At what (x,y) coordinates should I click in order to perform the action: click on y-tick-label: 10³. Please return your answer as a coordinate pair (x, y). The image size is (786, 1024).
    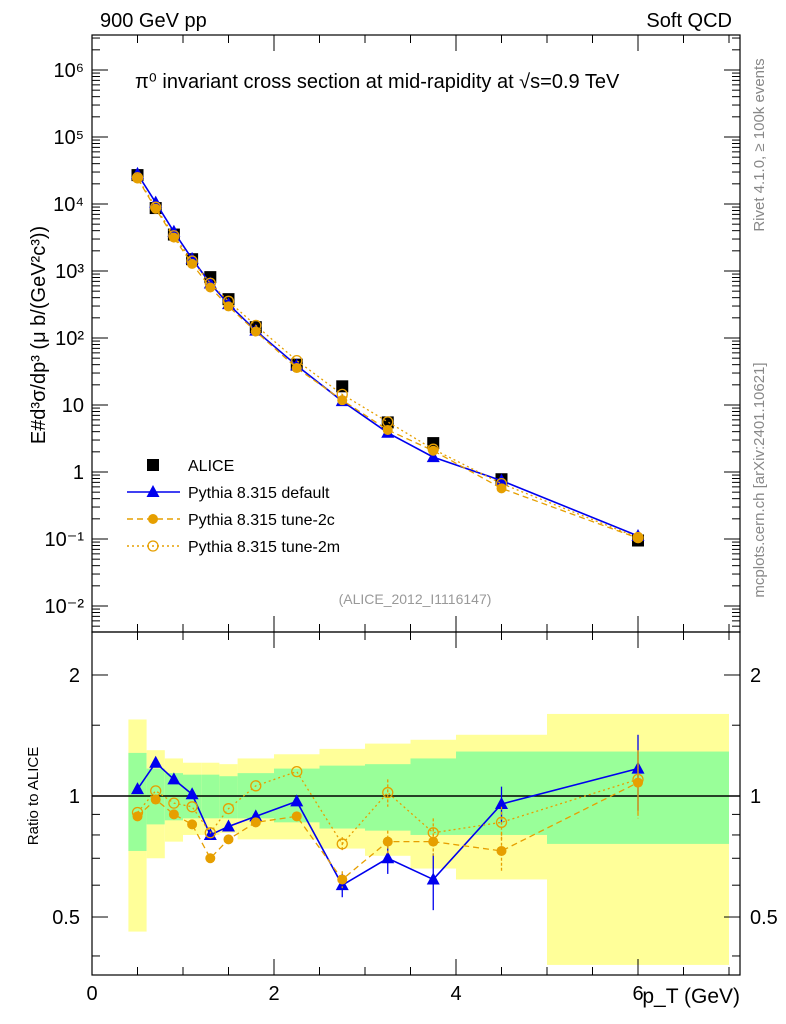
    Looking at the image, I should click on (69, 272).